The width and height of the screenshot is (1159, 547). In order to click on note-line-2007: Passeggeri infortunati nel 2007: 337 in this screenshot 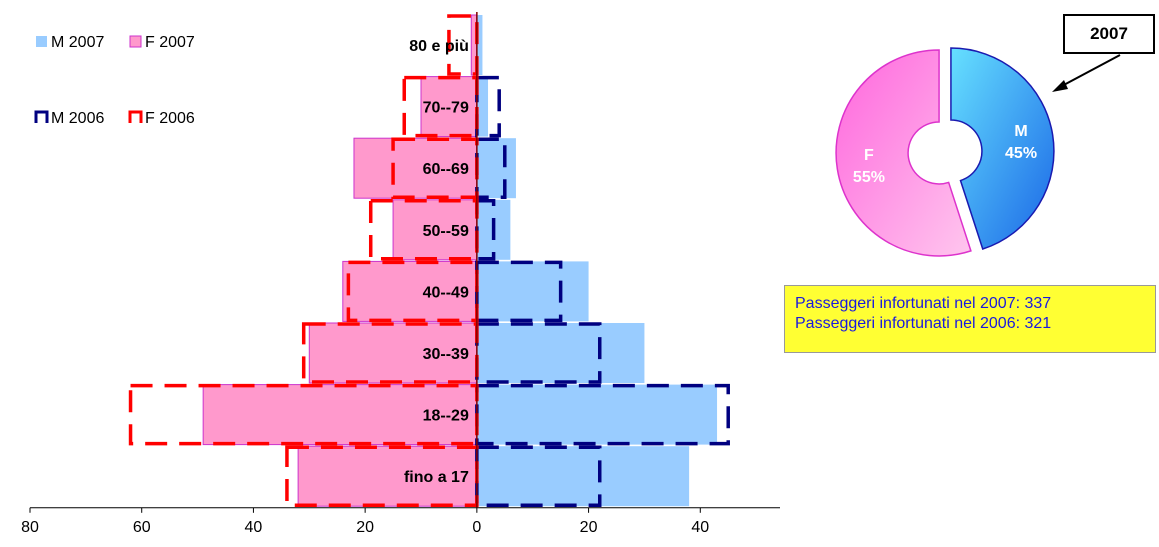, I will do `click(923, 303)`.